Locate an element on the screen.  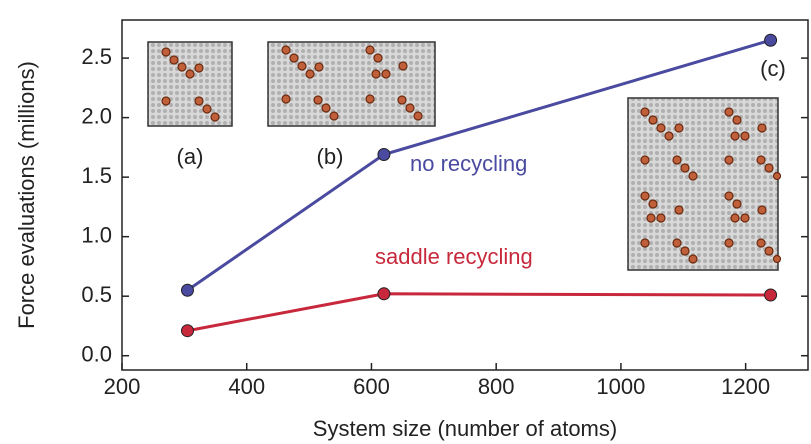
y-axis-label: Force evaluations (millions) is located at coordinates (26, 195).